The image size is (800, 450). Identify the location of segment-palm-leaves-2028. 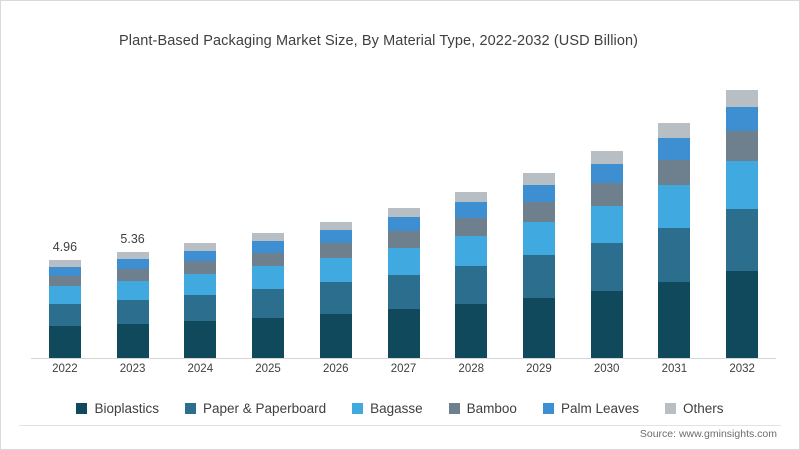
(471, 210).